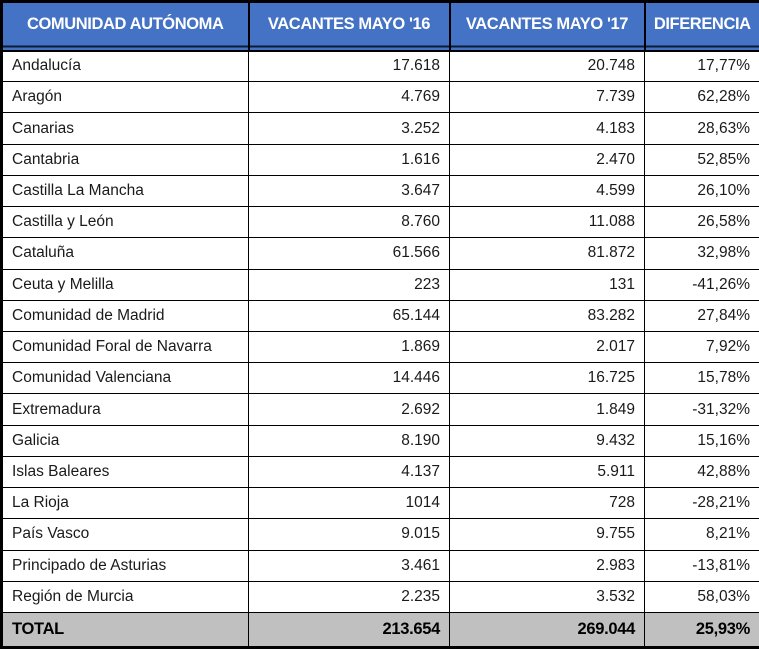 This screenshot has width=759, height=649. What do you see at coordinates (547, 440) in the screenshot?
I see `vacancies-may17-cell: 9.432` at bounding box center [547, 440].